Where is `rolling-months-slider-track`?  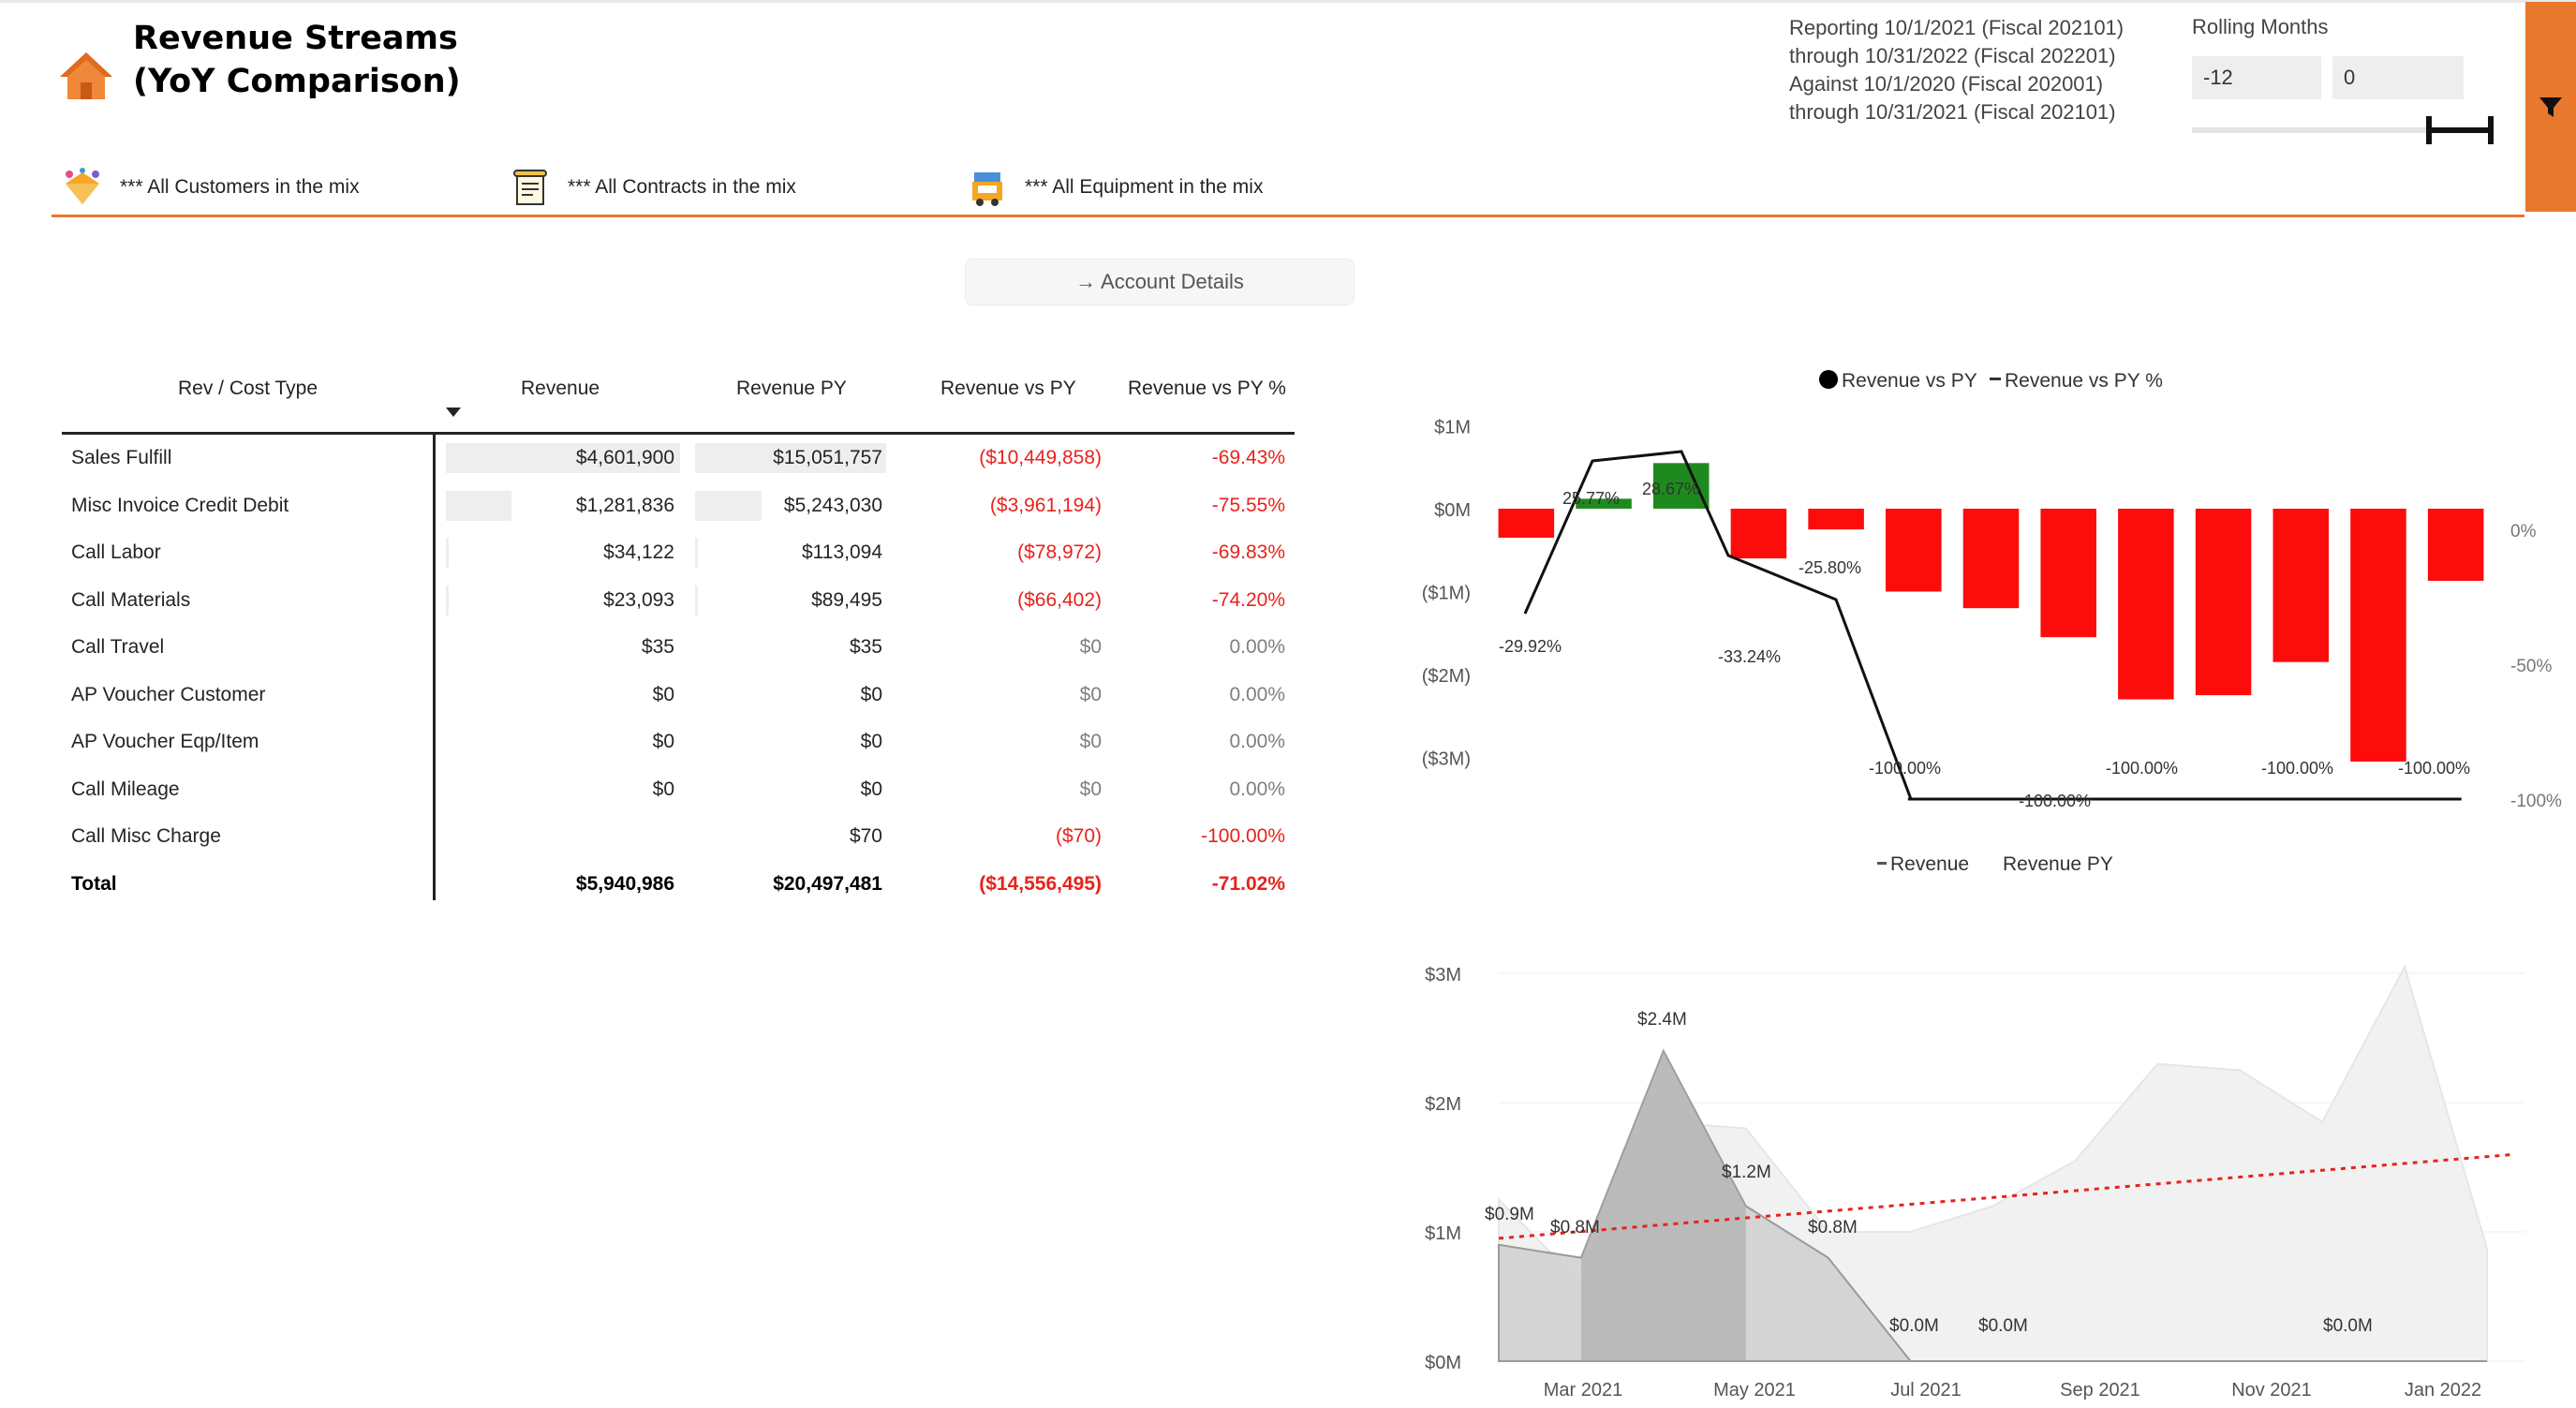
rolling-months-slider-track is located at coordinates (2342, 130).